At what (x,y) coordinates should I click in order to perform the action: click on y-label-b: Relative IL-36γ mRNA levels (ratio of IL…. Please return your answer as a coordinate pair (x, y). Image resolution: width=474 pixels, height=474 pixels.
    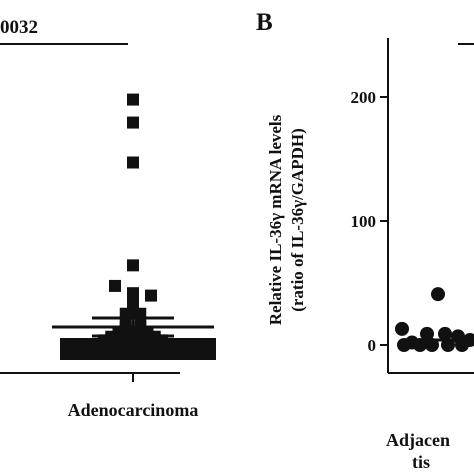
    Looking at the image, I should click on (286, 219).